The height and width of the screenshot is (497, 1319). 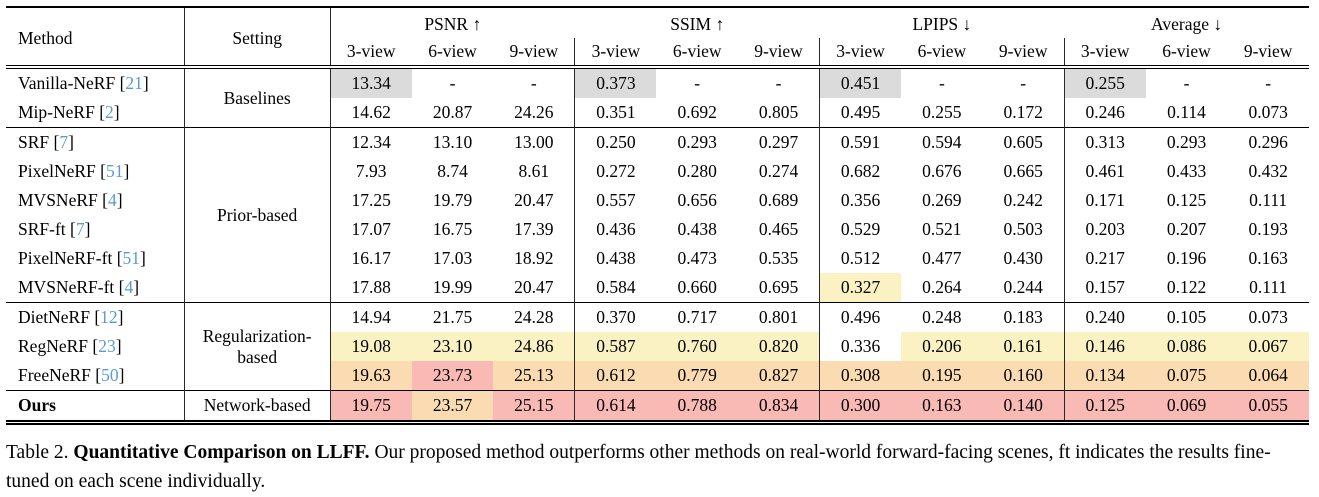 I want to click on value-cell: 0.327, so click(x=860, y=288).